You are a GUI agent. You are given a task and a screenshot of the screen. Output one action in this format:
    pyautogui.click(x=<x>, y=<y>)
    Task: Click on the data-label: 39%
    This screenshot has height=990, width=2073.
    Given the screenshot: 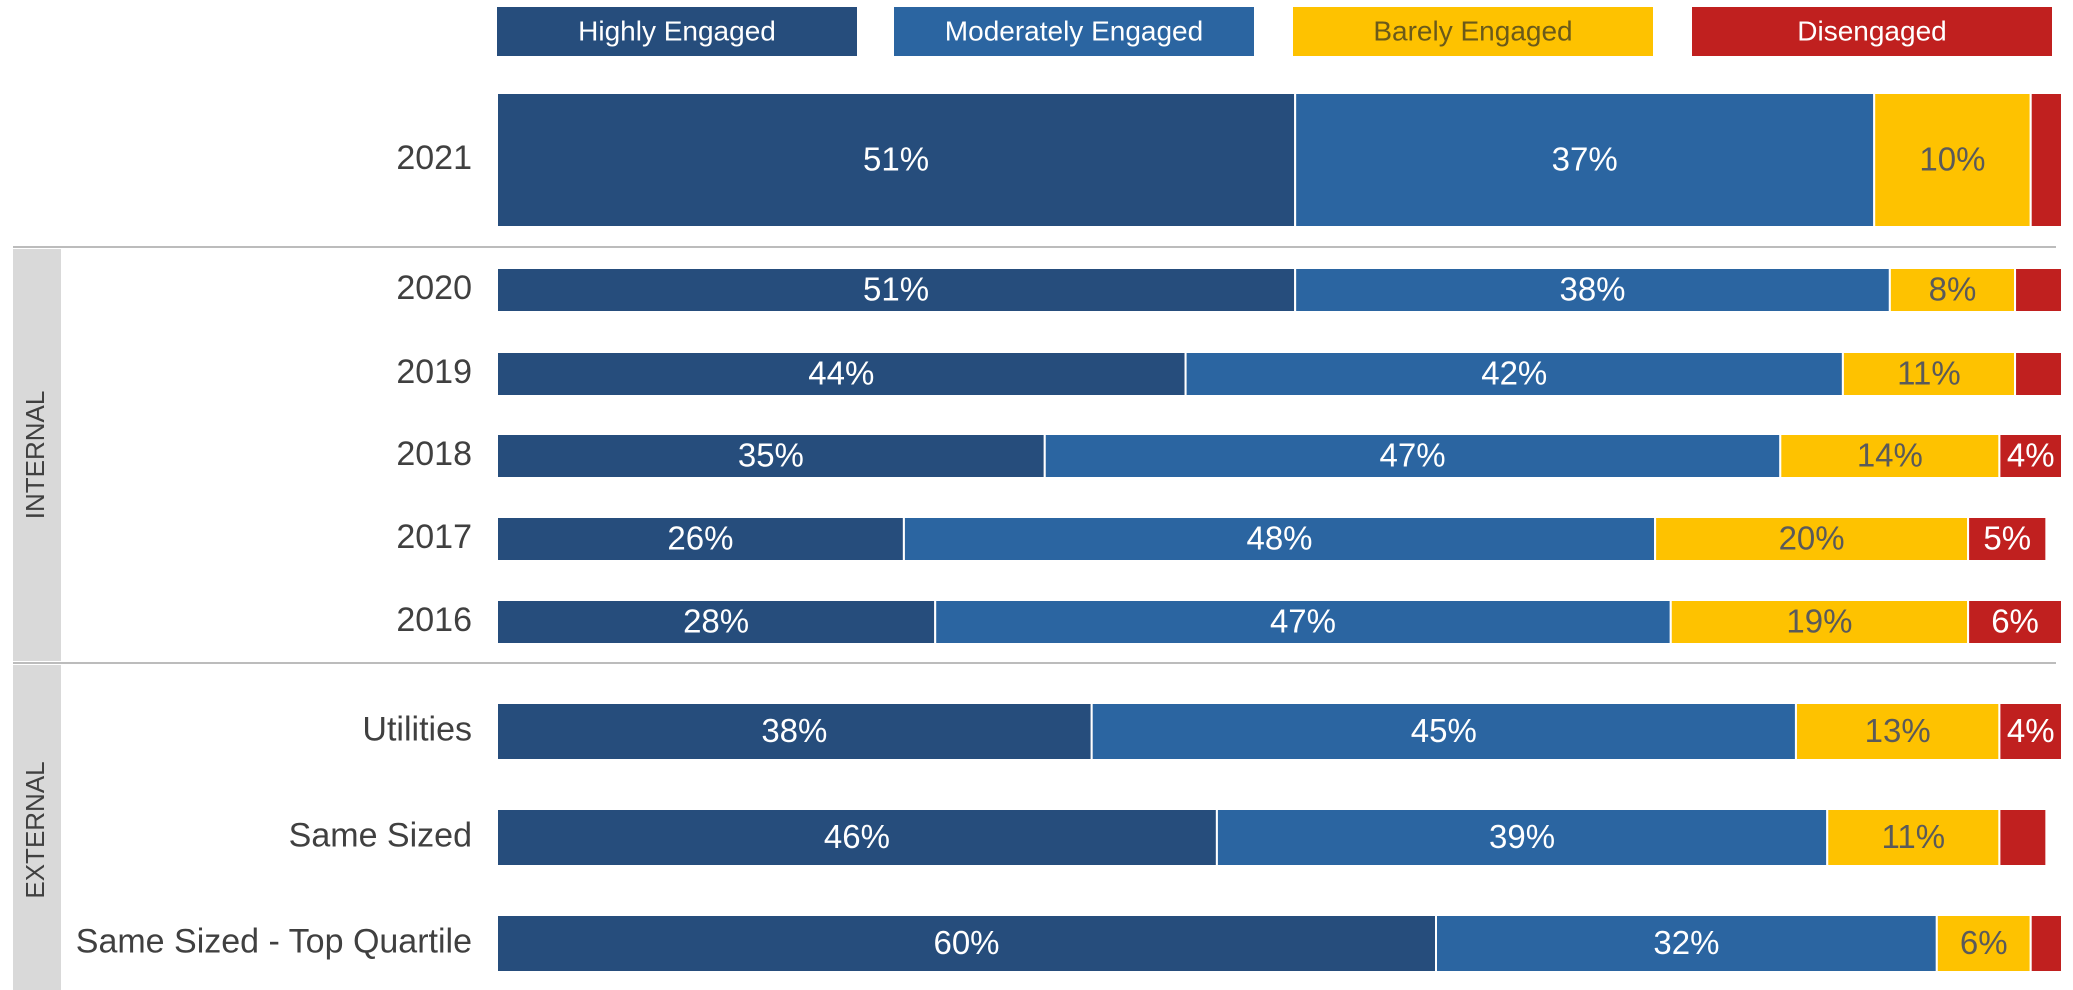 What is the action you would take?
    pyautogui.click(x=1522, y=836)
    